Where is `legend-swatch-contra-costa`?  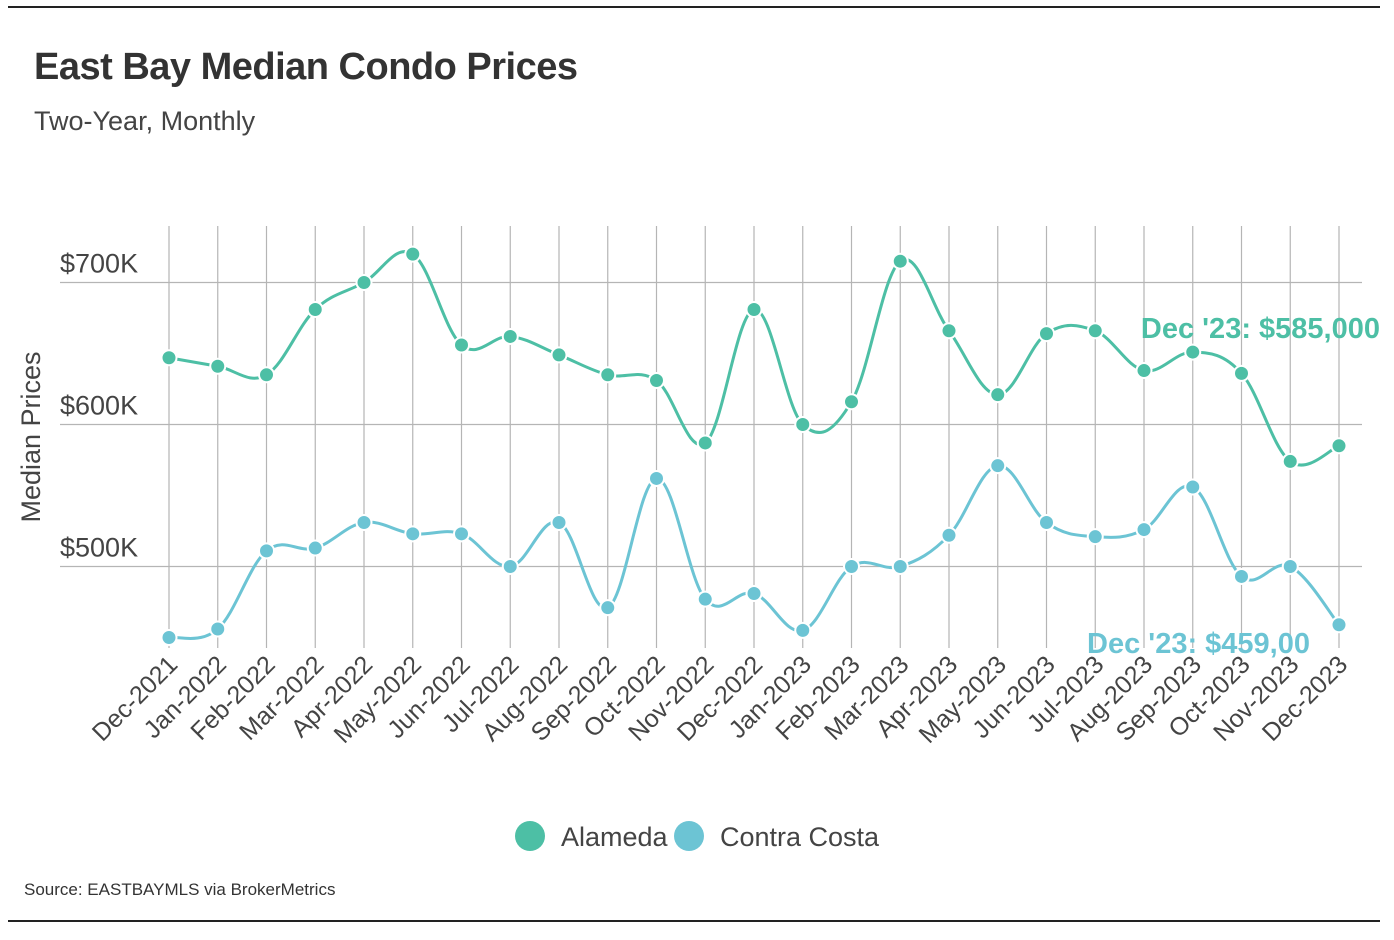 legend-swatch-contra-costa is located at coordinates (689, 836).